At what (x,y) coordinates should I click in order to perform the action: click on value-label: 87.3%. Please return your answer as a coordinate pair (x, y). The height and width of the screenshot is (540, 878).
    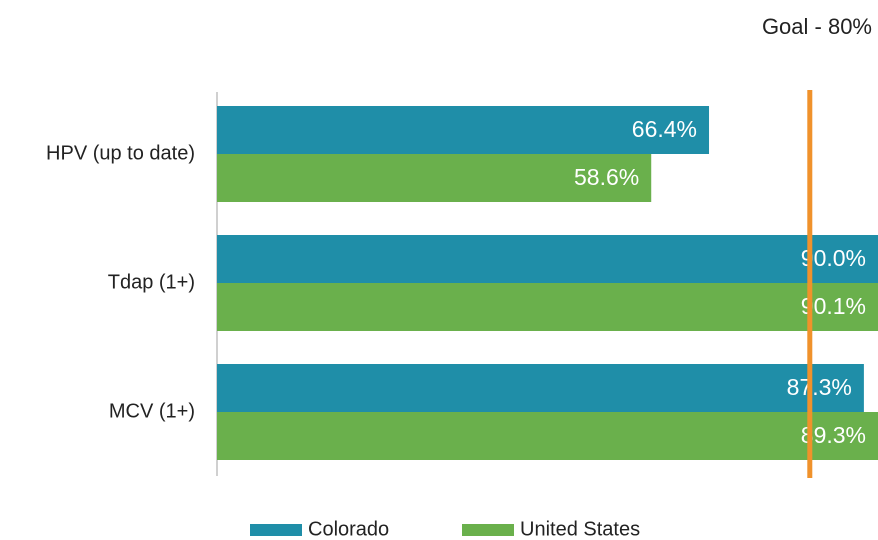
    Looking at the image, I should click on (819, 387).